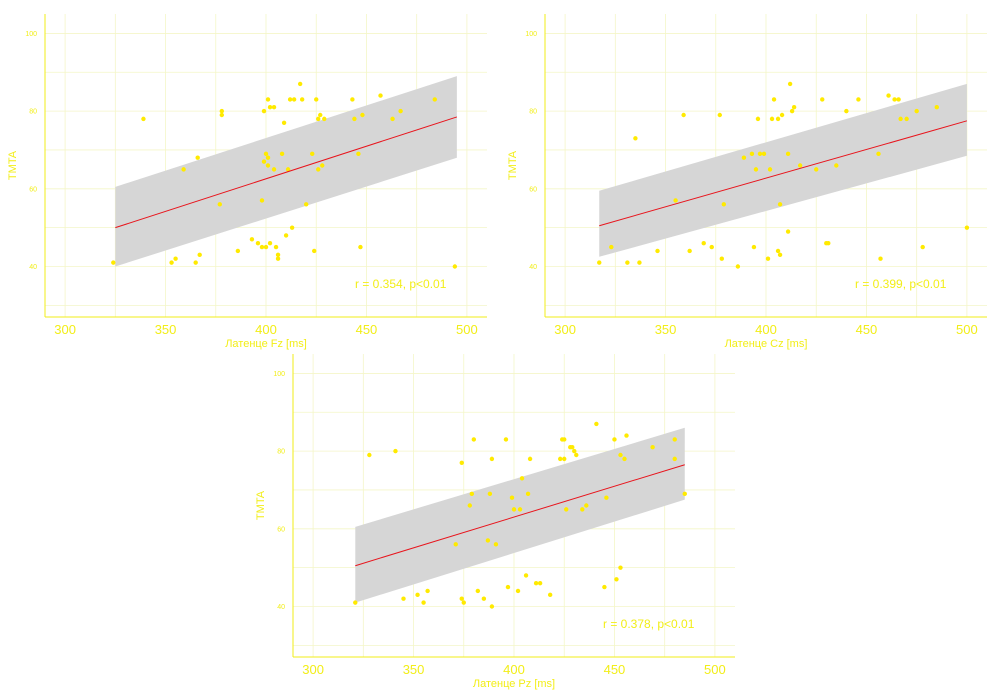  Describe the element at coordinates (281, 529) in the screenshot. I see `y-tick-label: 60` at that location.